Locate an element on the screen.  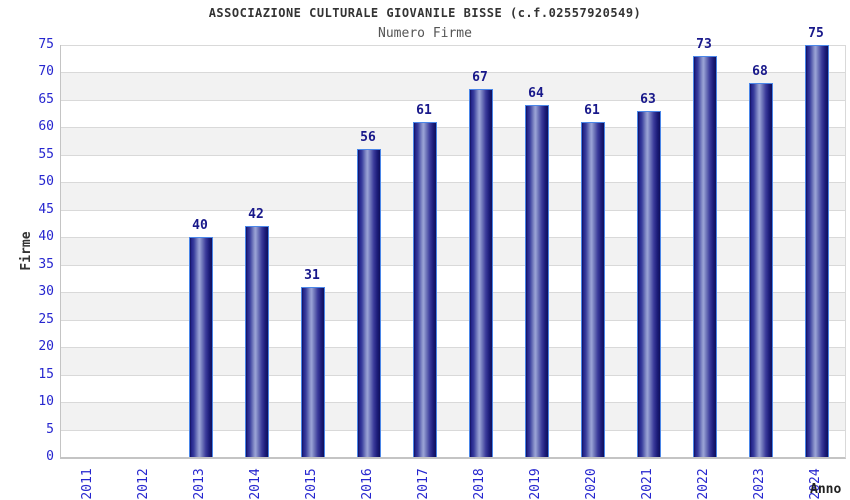
y-tick-label: 75 is located at coordinates (46, 44).